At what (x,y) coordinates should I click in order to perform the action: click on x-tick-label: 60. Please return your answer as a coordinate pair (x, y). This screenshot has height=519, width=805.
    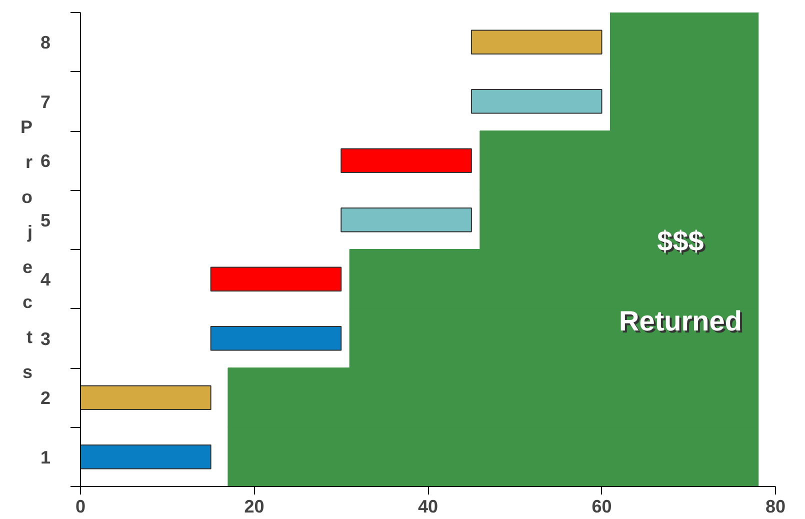
    Looking at the image, I should click on (602, 506).